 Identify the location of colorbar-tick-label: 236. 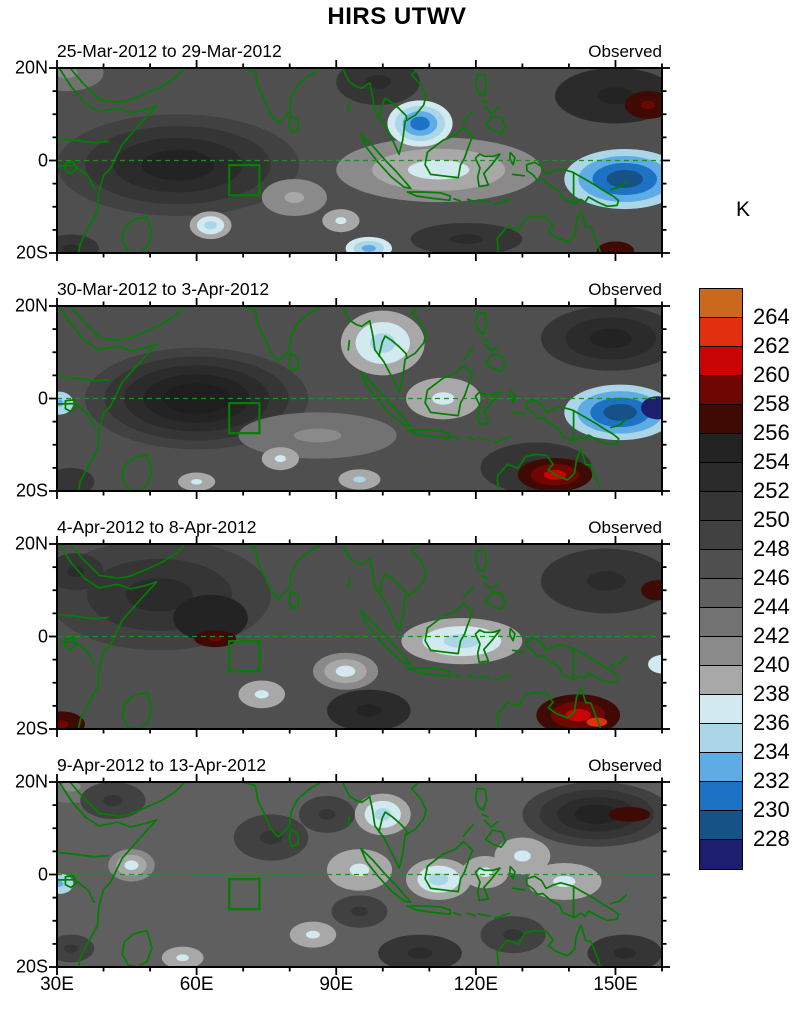
(771, 722).